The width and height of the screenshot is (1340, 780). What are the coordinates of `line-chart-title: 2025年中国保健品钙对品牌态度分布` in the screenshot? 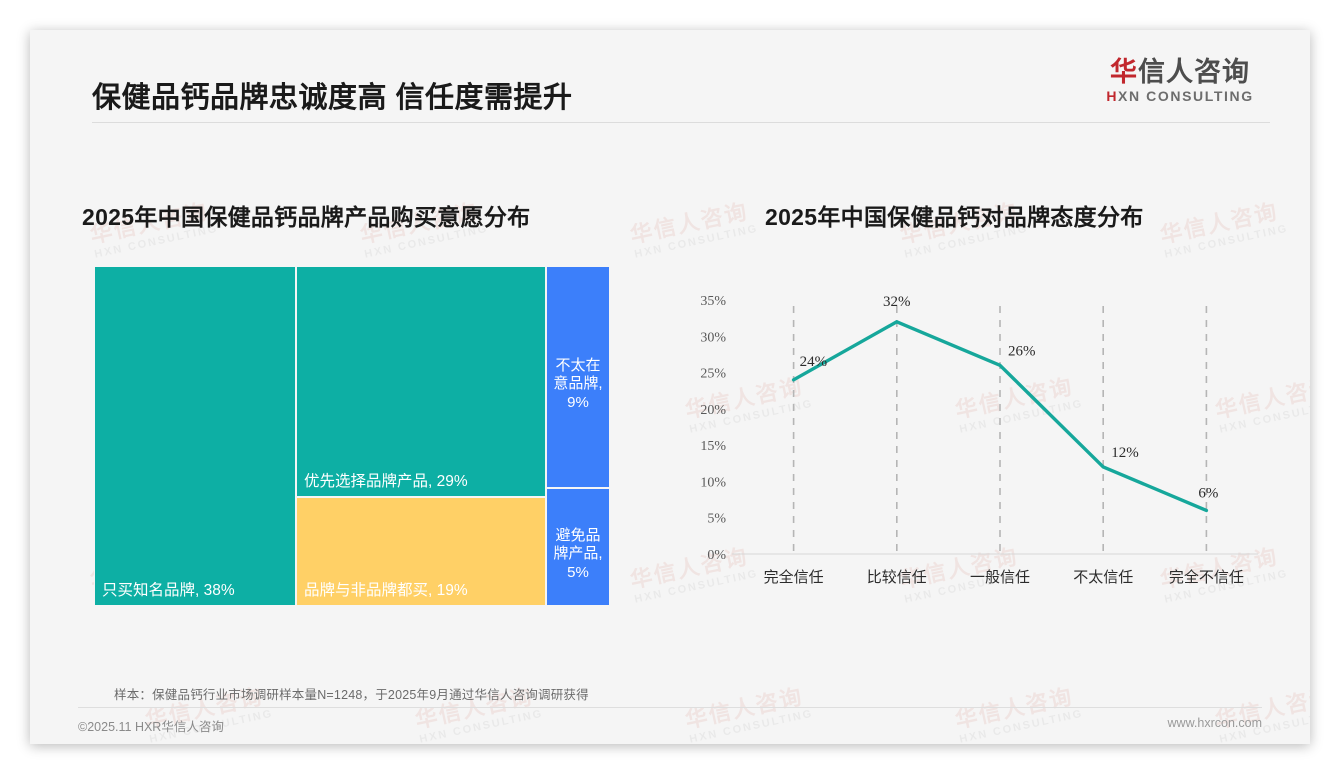 It's located at (954, 217).